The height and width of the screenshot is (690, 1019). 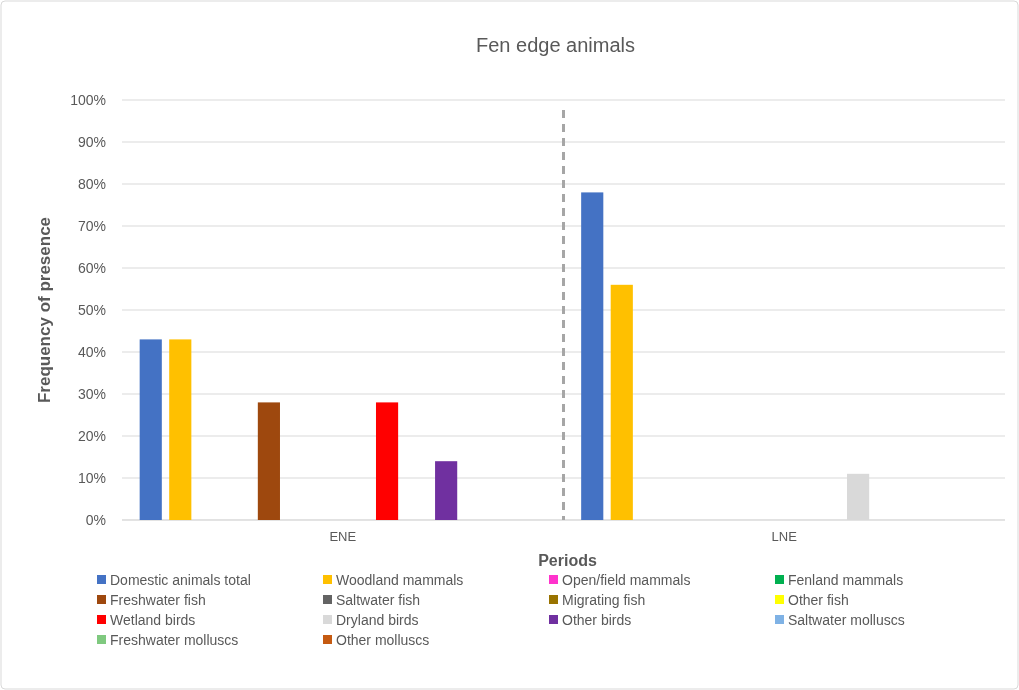 I want to click on legend-label: Open/field mammals, so click(x=626, y=580).